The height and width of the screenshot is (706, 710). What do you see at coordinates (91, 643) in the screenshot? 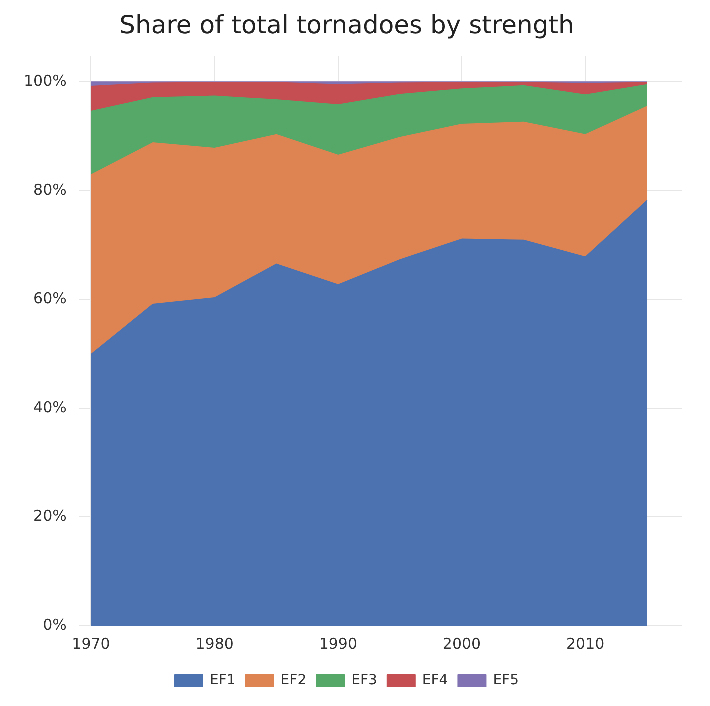
I see `x-tick-label: 1970` at bounding box center [91, 643].